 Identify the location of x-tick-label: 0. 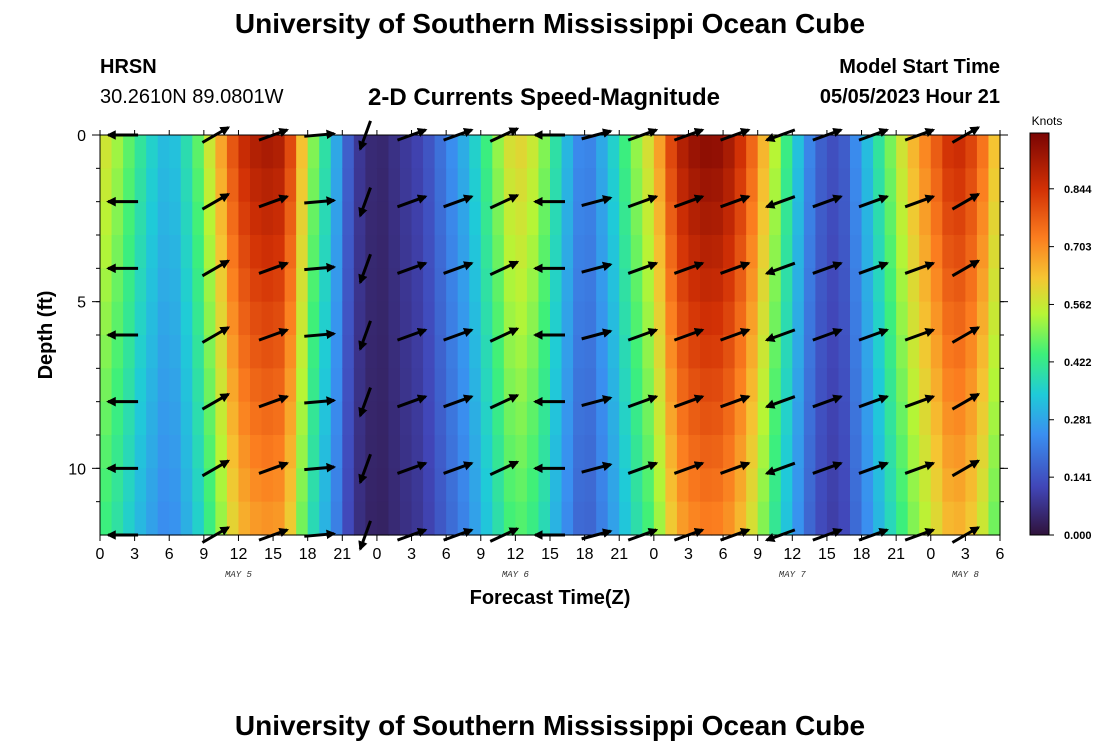
(653, 554).